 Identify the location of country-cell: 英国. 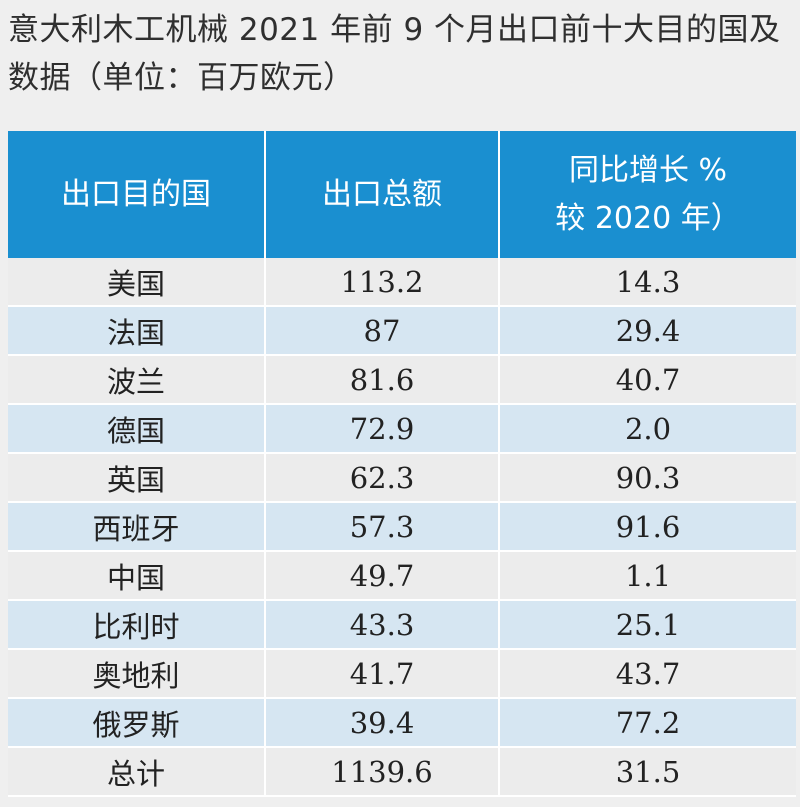
(137, 478).